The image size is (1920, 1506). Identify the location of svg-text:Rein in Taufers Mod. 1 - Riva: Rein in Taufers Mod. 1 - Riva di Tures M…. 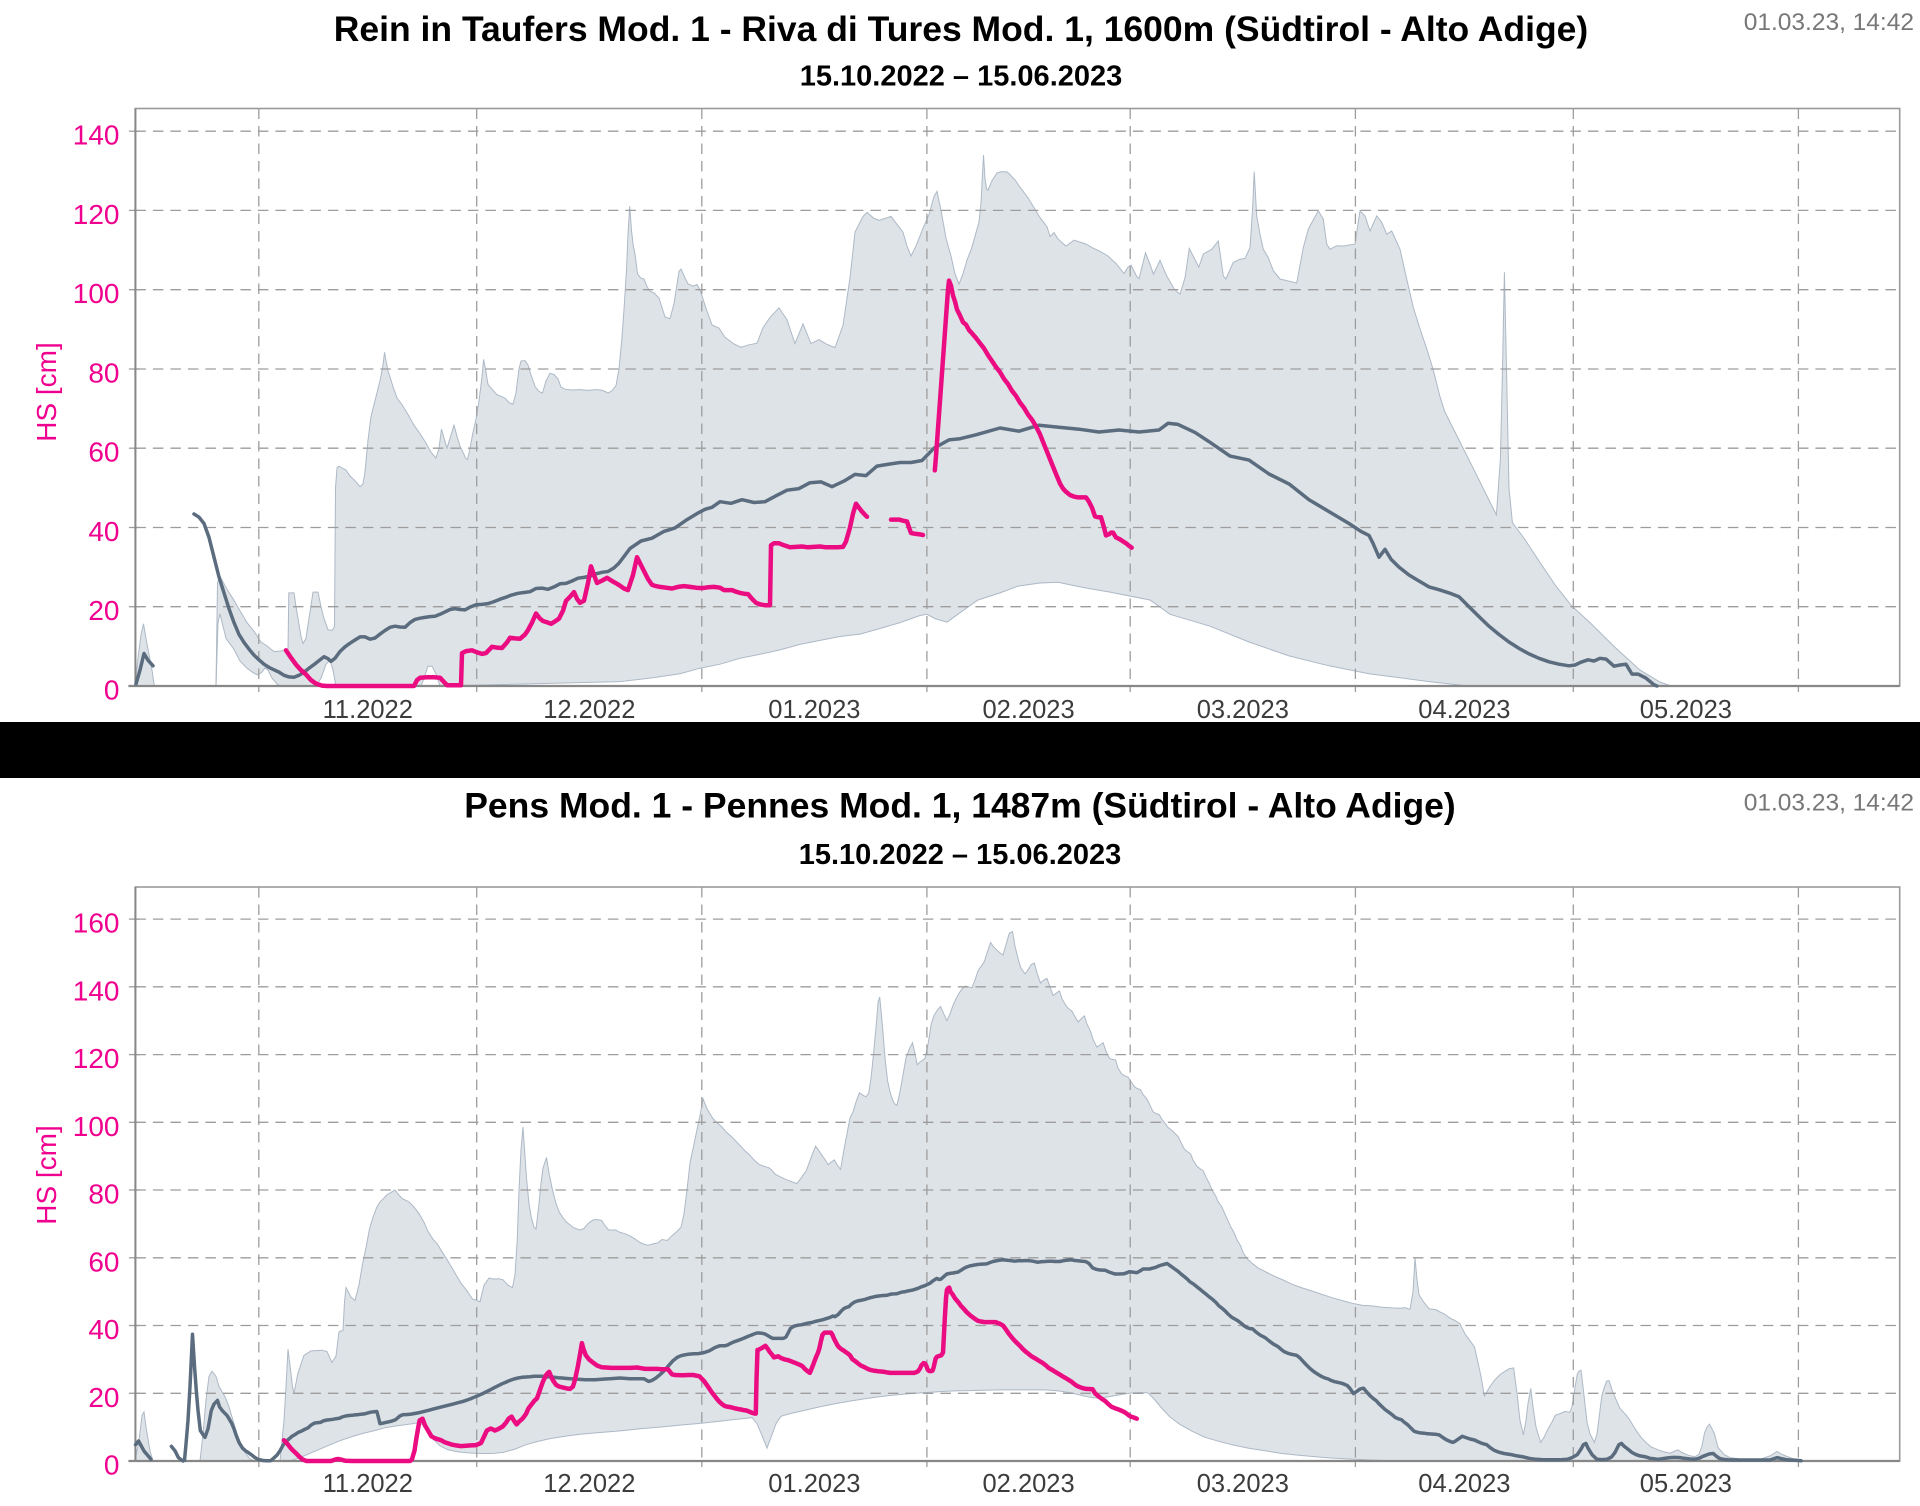
(961, 29).